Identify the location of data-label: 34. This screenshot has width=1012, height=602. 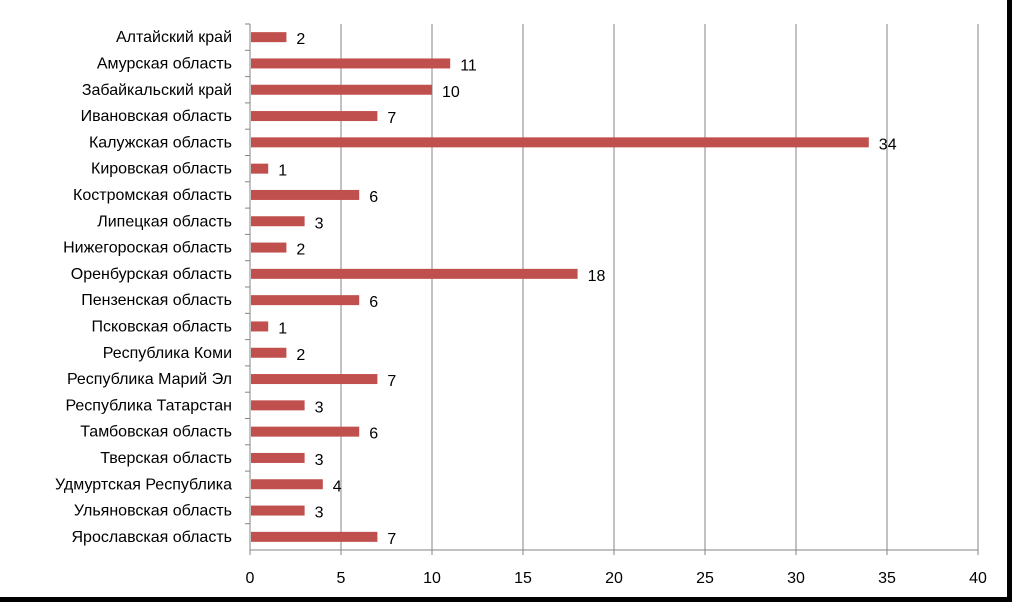
(888, 144).